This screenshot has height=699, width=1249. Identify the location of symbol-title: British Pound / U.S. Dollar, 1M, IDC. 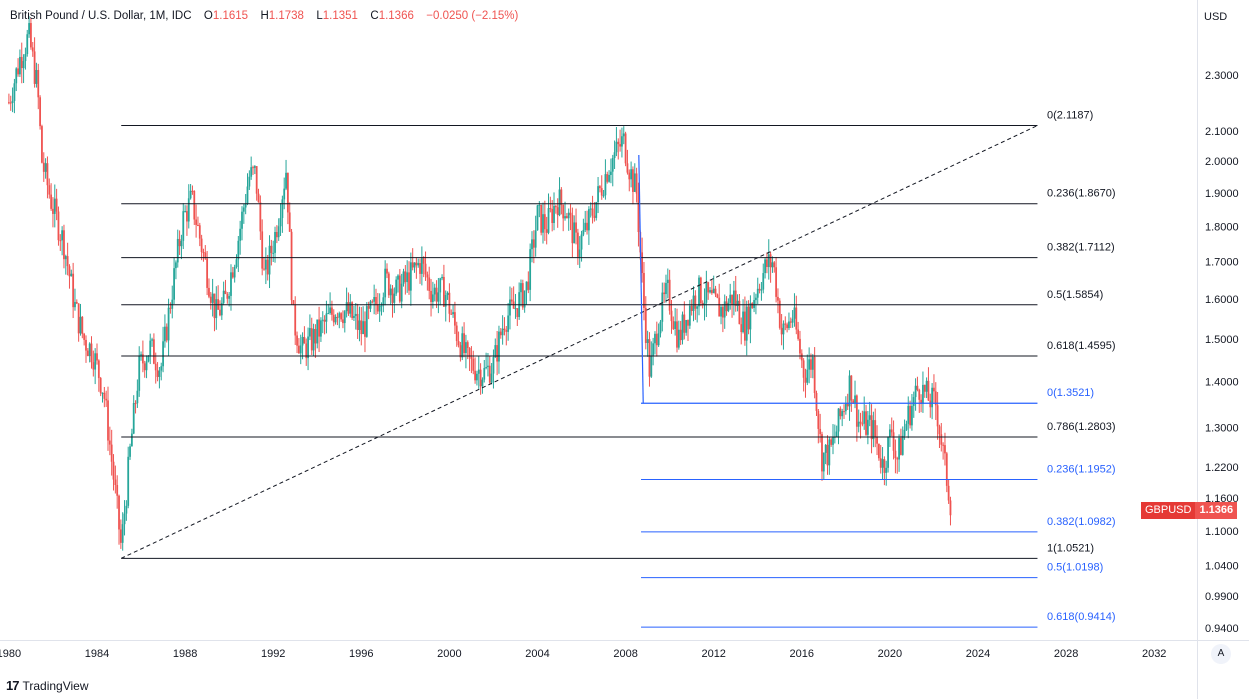
(101, 16).